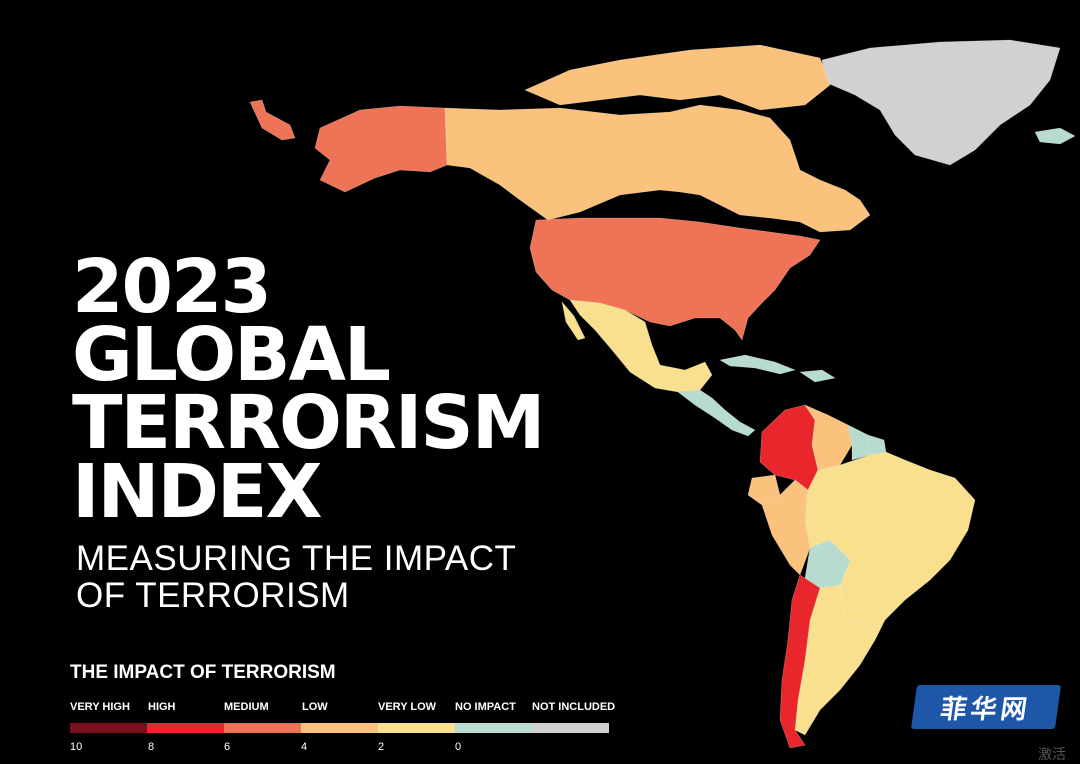 This screenshot has height=764, width=1080. What do you see at coordinates (381, 149) in the screenshot?
I see `region-alaska` at bounding box center [381, 149].